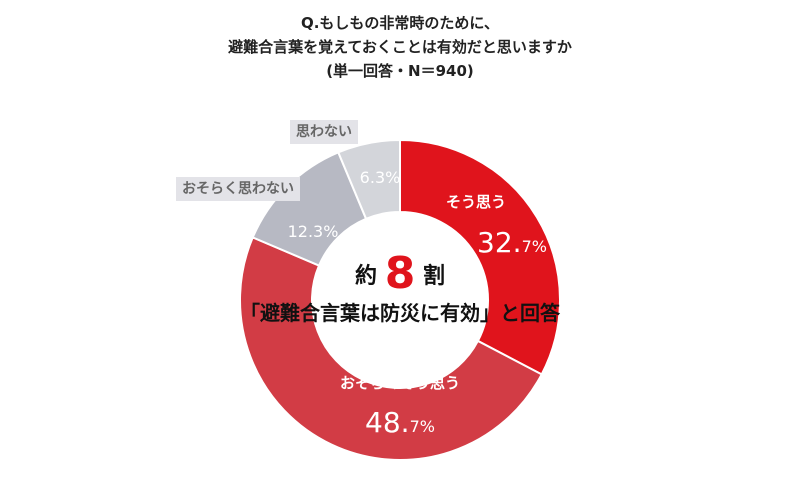 The image size is (800, 500). I want to click on center-headline: 約 8 割, so click(400, 274).